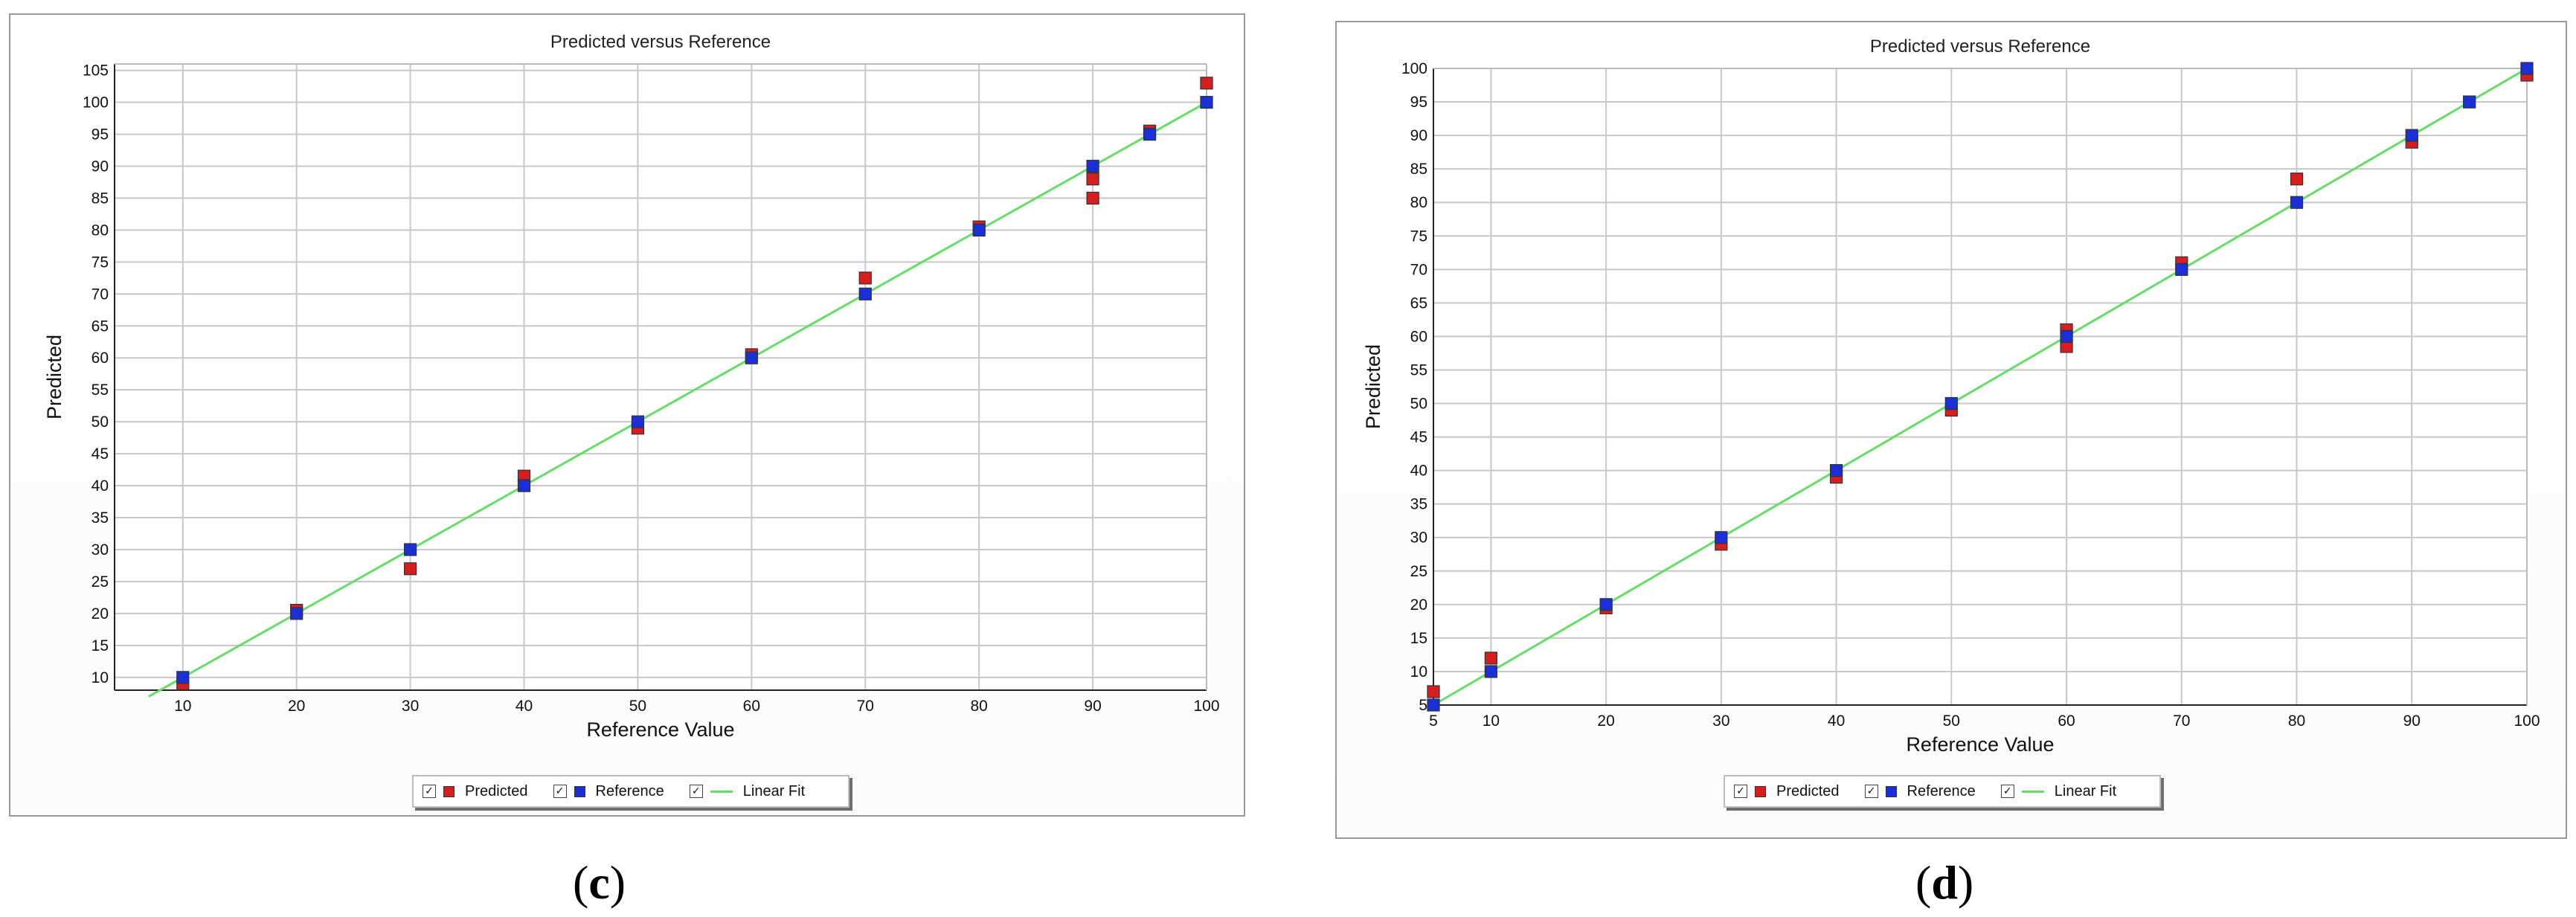  What do you see at coordinates (1423, 705) in the screenshot?
I see `y-tick-label: 5` at bounding box center [1423, 705].